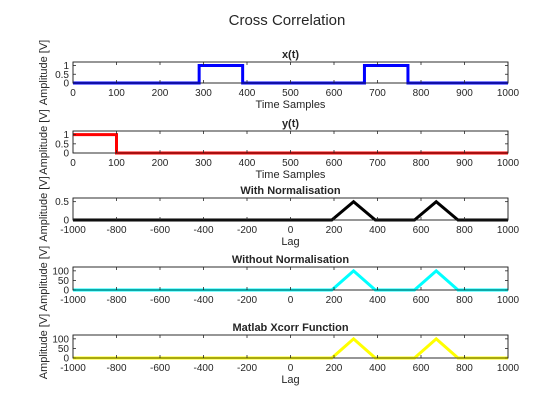 The image size is (560, 420). I want to click on subplot-title: y(t), so click(290, 124).